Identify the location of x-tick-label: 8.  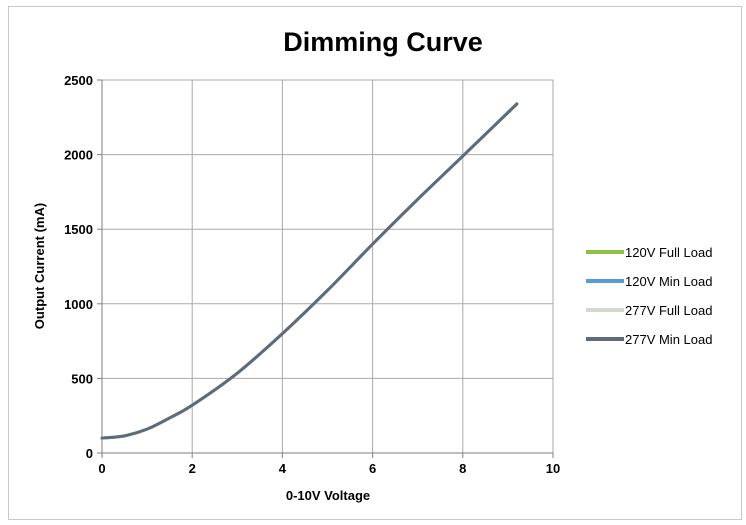
(462, 468).